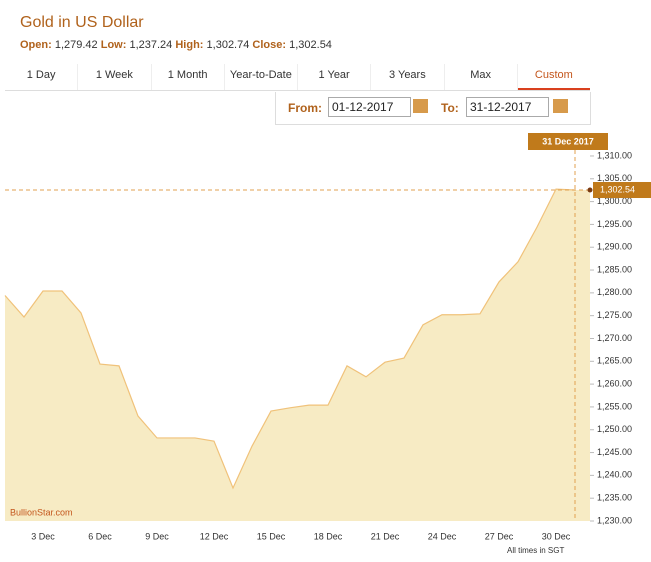 Image resolution: width=651 pixels, height=562 pixels. What do you see at coordinates (614, 155) in the screenshot?
I see `y-tick-label: 1,310.00` at bounding box center [614, 155].